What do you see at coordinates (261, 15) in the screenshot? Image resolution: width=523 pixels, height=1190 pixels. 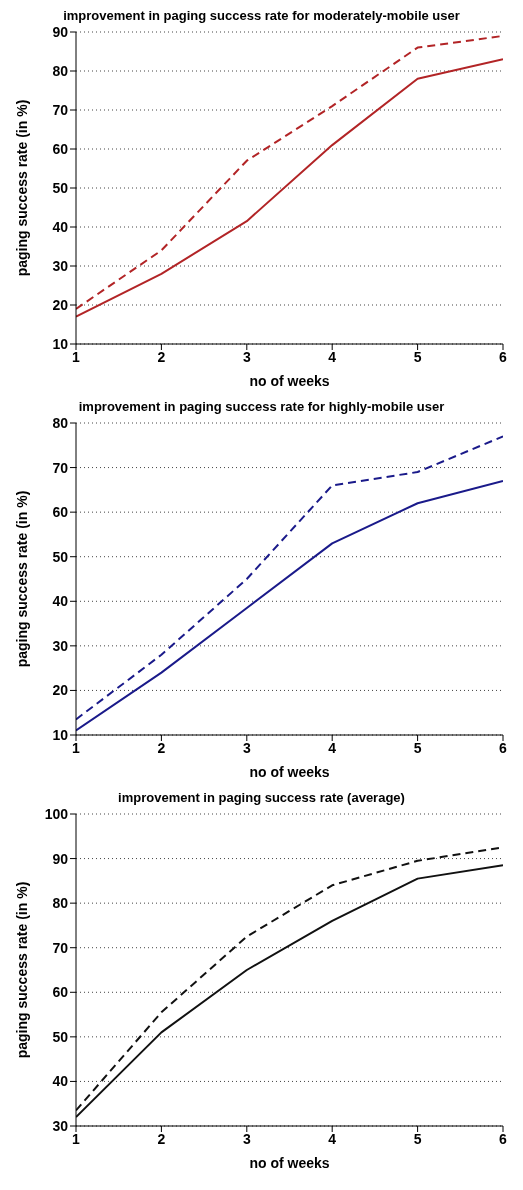 I see `chart-title: improvement in paging success rate for moderately-mobile user` at bounding box center [261, 15].